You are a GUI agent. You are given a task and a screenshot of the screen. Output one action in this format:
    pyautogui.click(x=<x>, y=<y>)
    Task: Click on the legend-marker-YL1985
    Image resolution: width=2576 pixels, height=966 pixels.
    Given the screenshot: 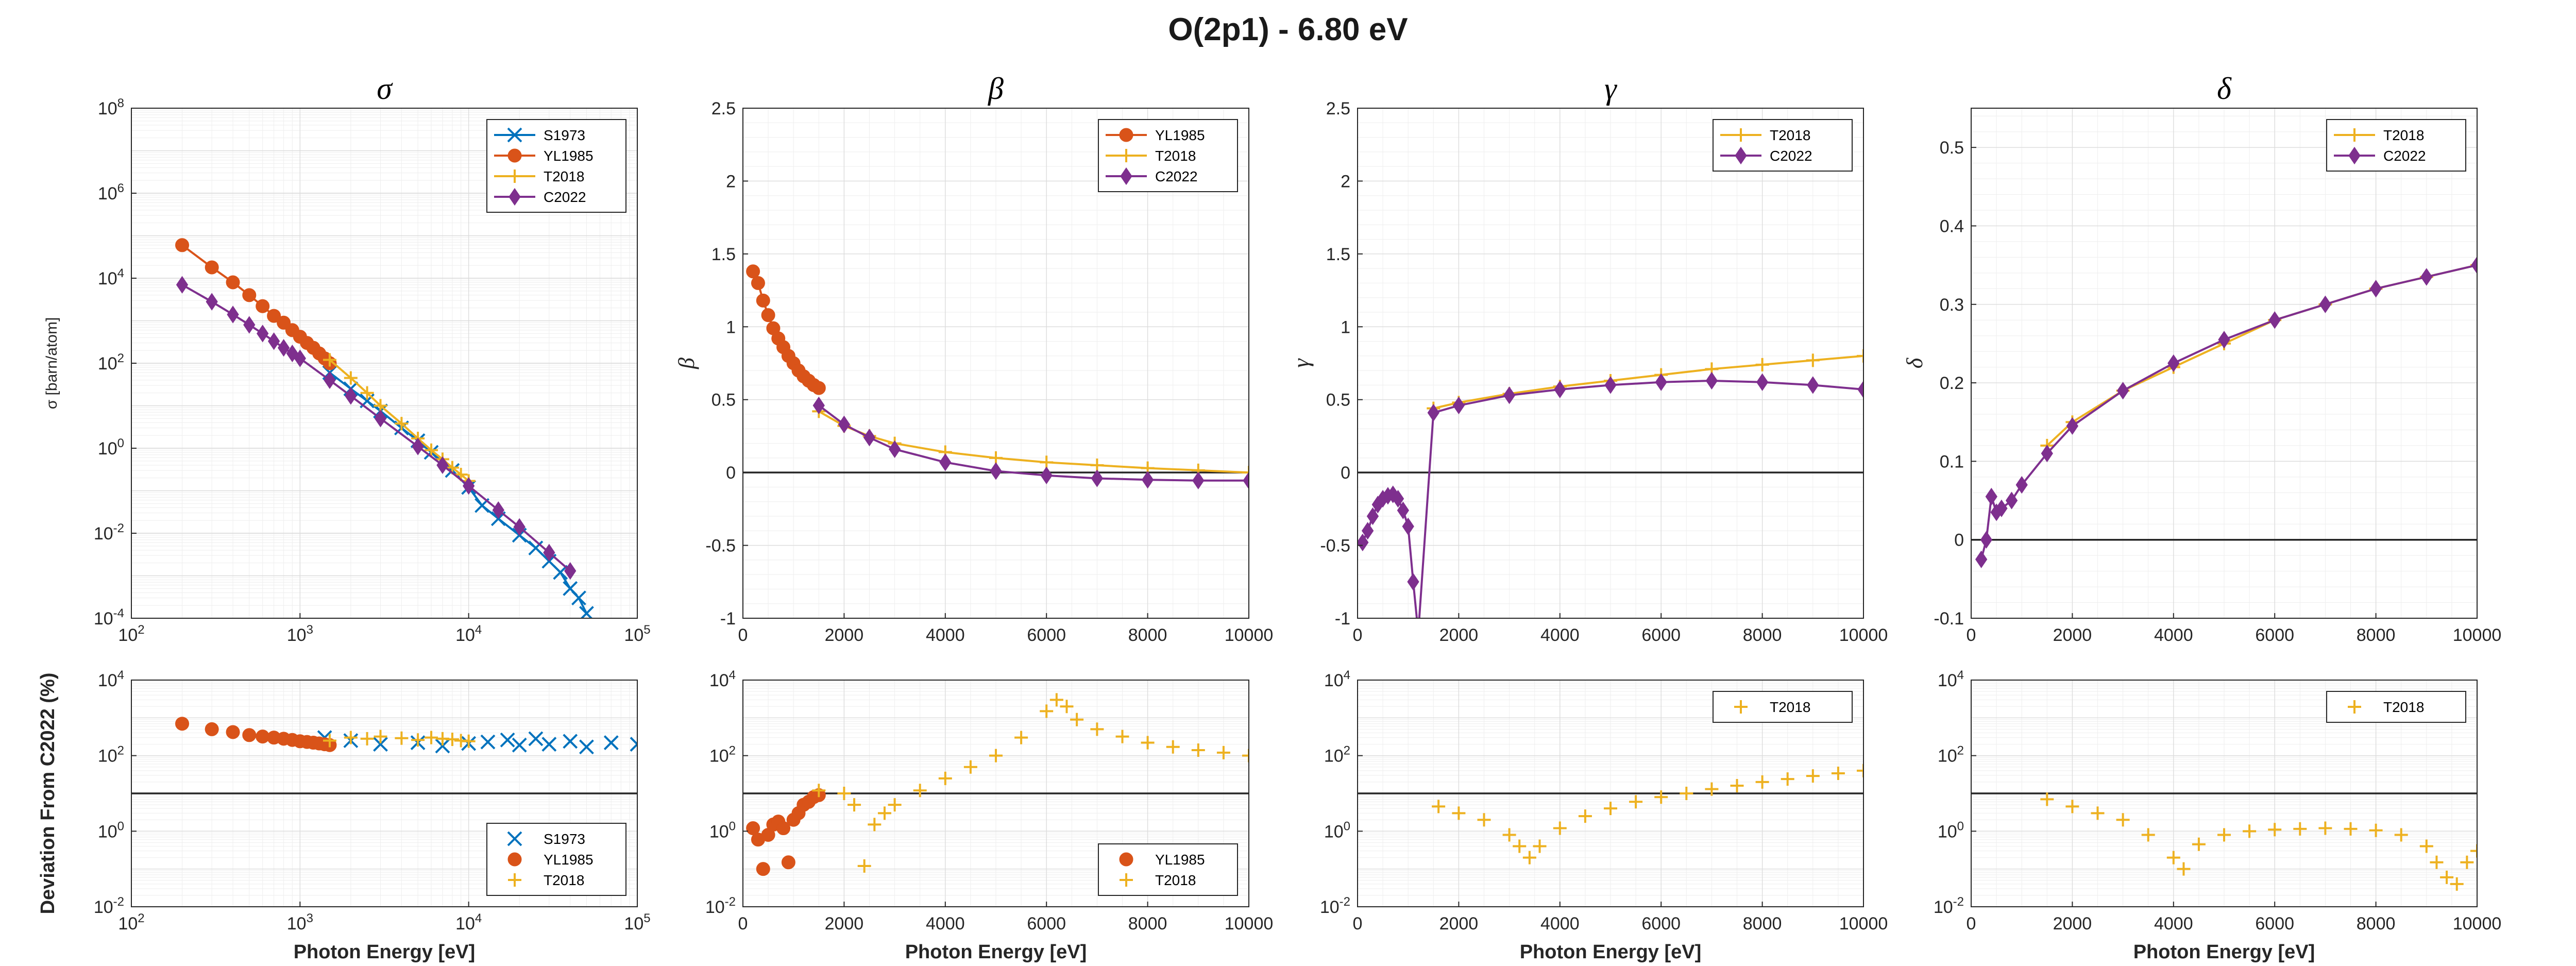 What is the action you would take?
    pyautogui.click(x=514, y=859)
    